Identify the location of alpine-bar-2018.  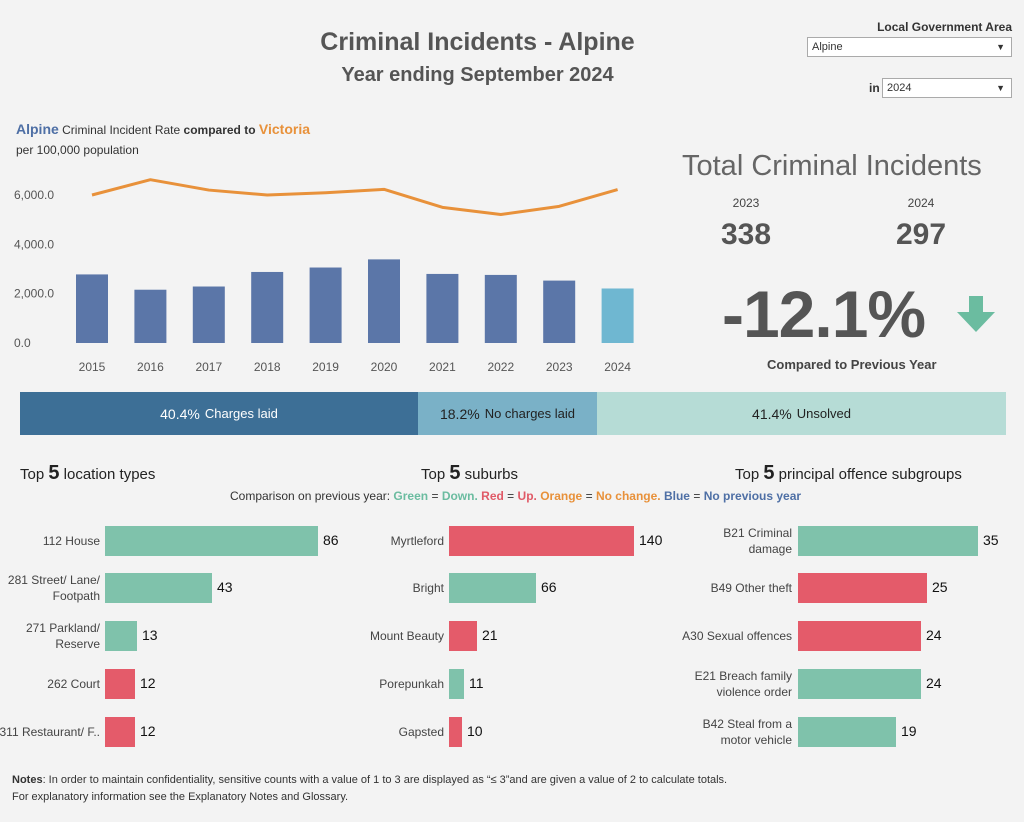
(267, 307).